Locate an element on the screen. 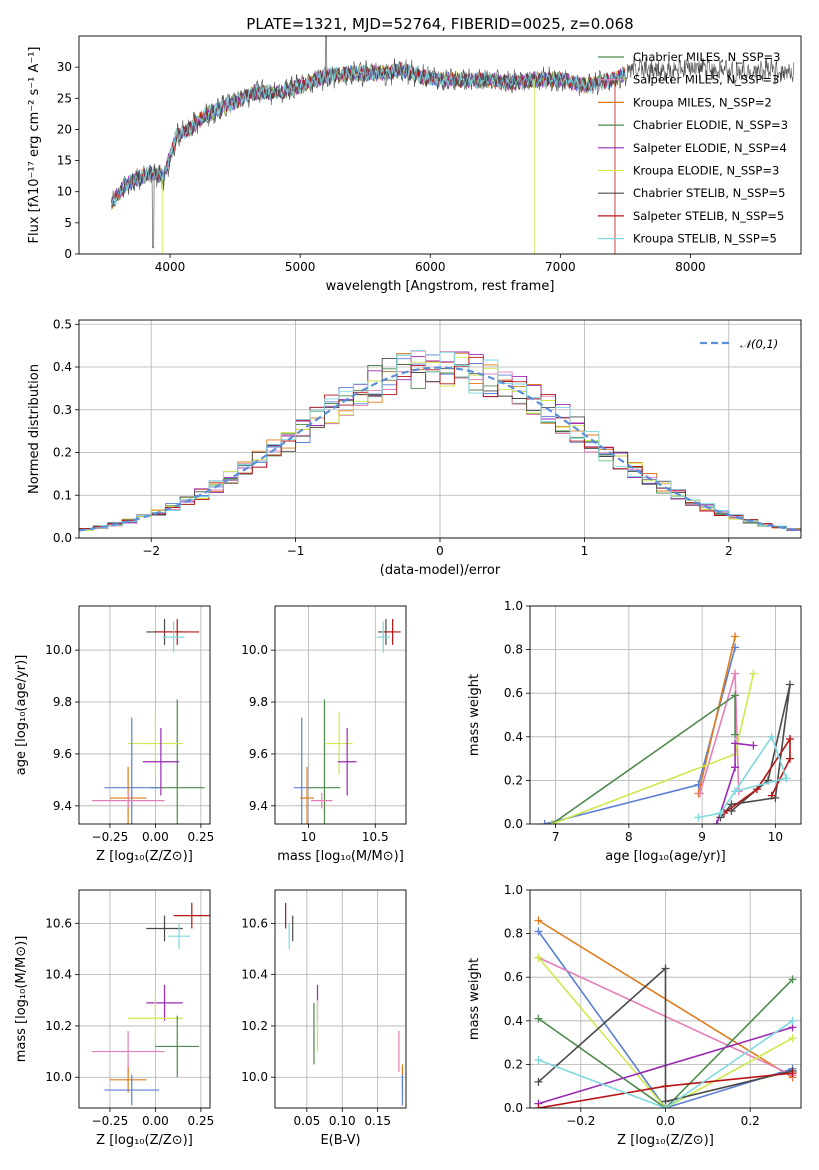 This screenshot has width=819, height=1170. x-tick-label: 1 is located at coordinates (585, 551).